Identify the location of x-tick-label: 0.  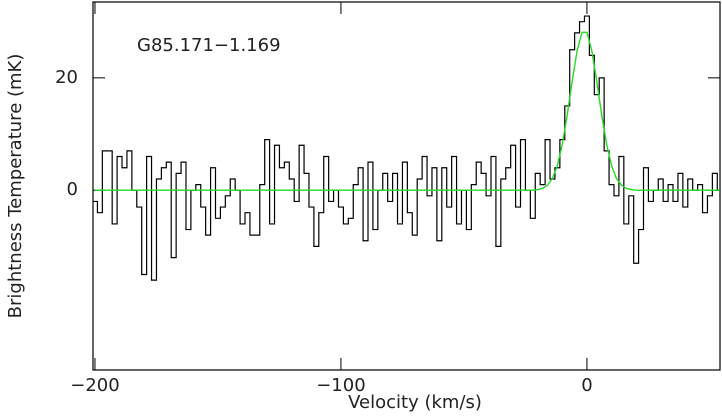
(586, 385).